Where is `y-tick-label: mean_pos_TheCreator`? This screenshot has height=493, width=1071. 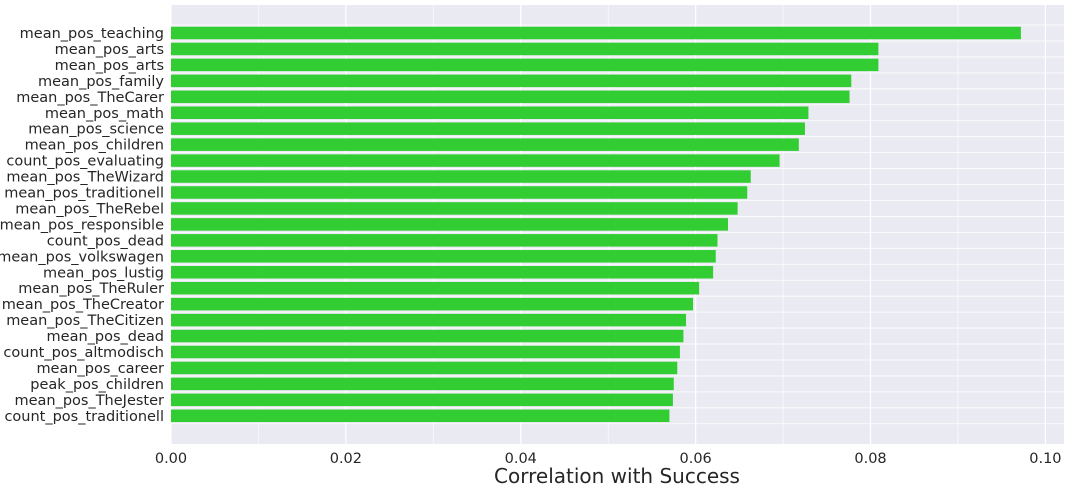
y-tick-label: mean_pos_TheCreator is located at coordinates (83, 305).